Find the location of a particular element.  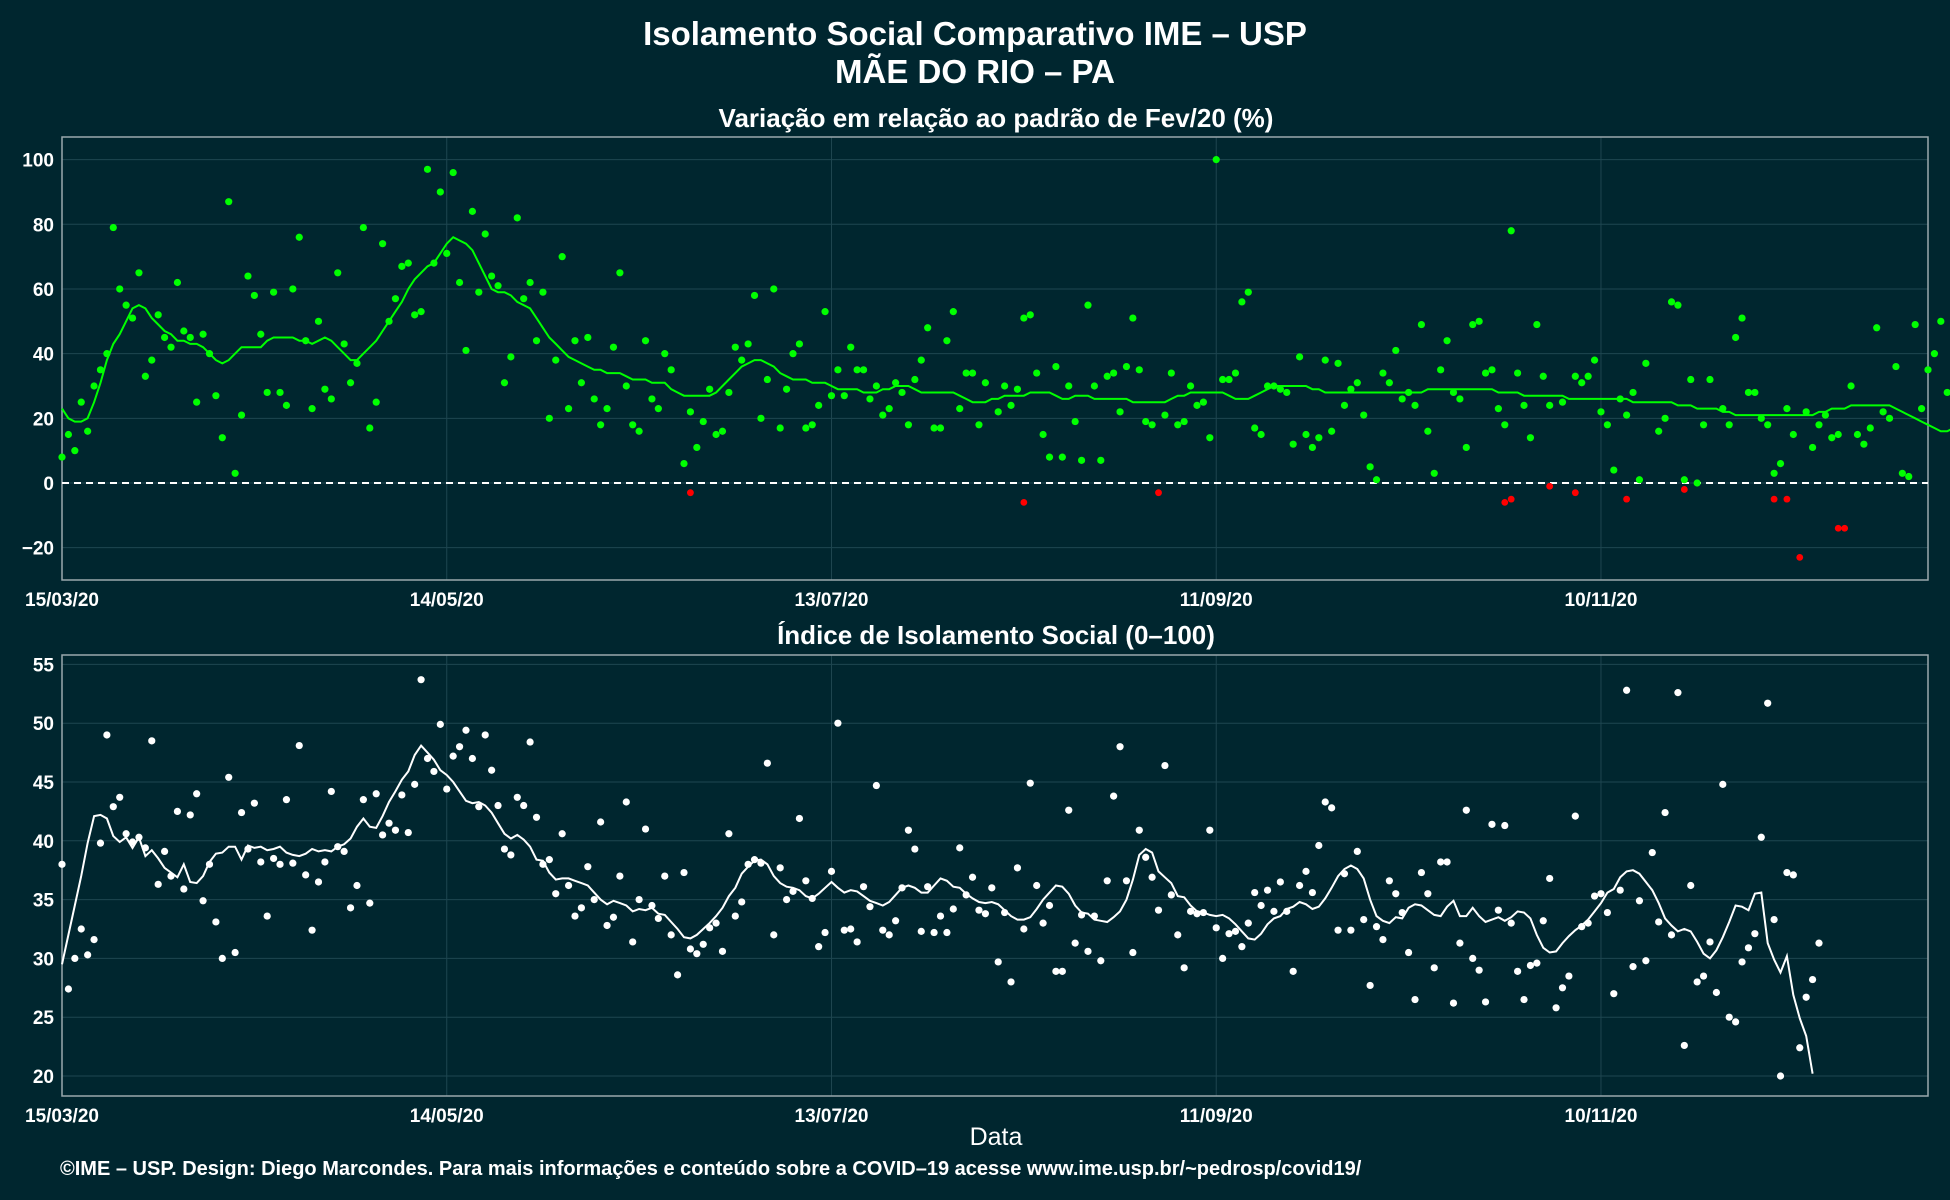

y-tick-label: 25 is located at coordinates (44, 1018).